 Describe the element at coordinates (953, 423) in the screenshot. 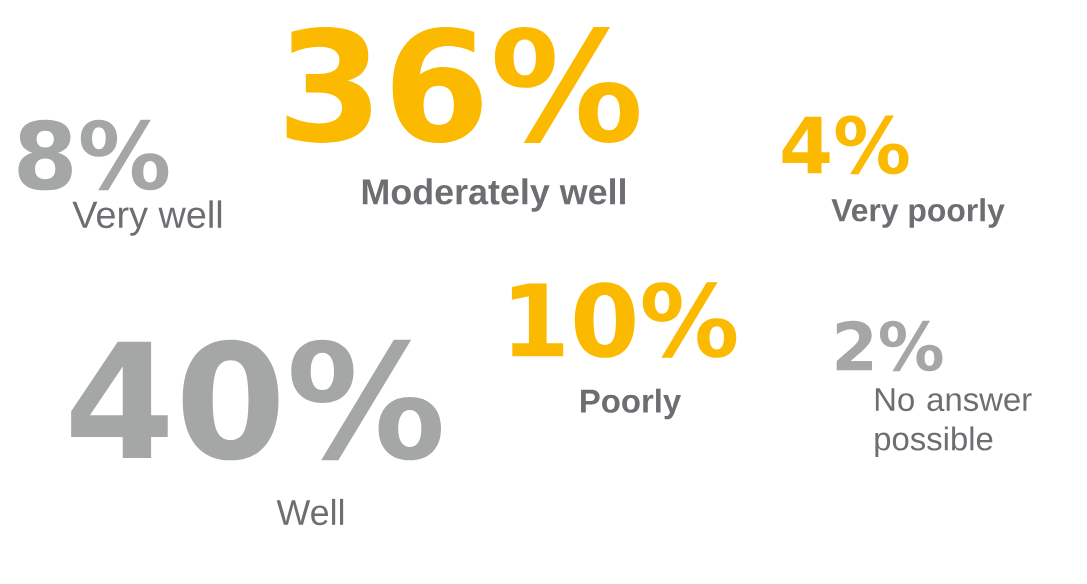

I see `category-label: No answer possible` at that location.